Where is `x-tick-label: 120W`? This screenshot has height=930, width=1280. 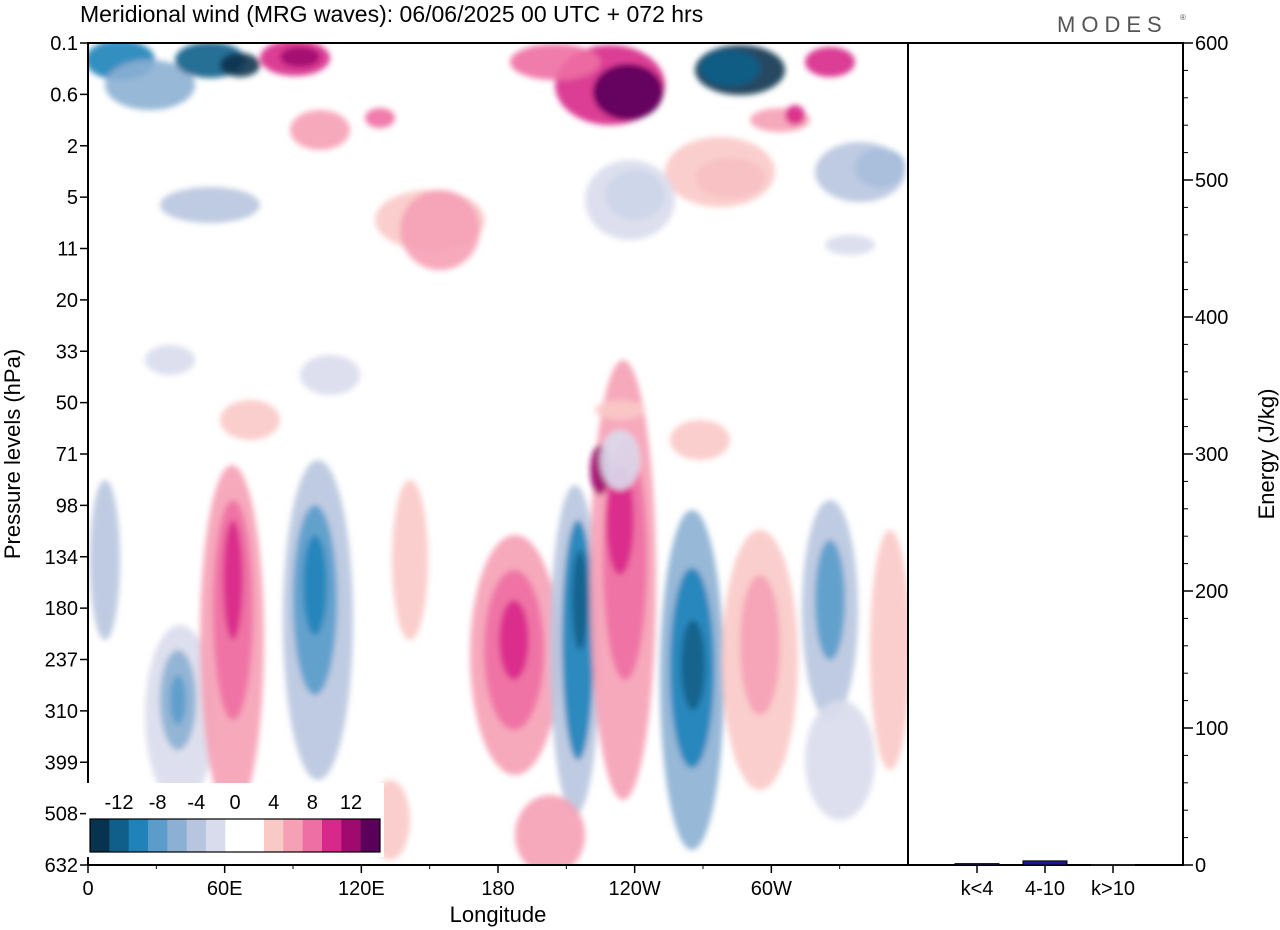
x-tick-label: 120W is located at coordinates (635, 889).